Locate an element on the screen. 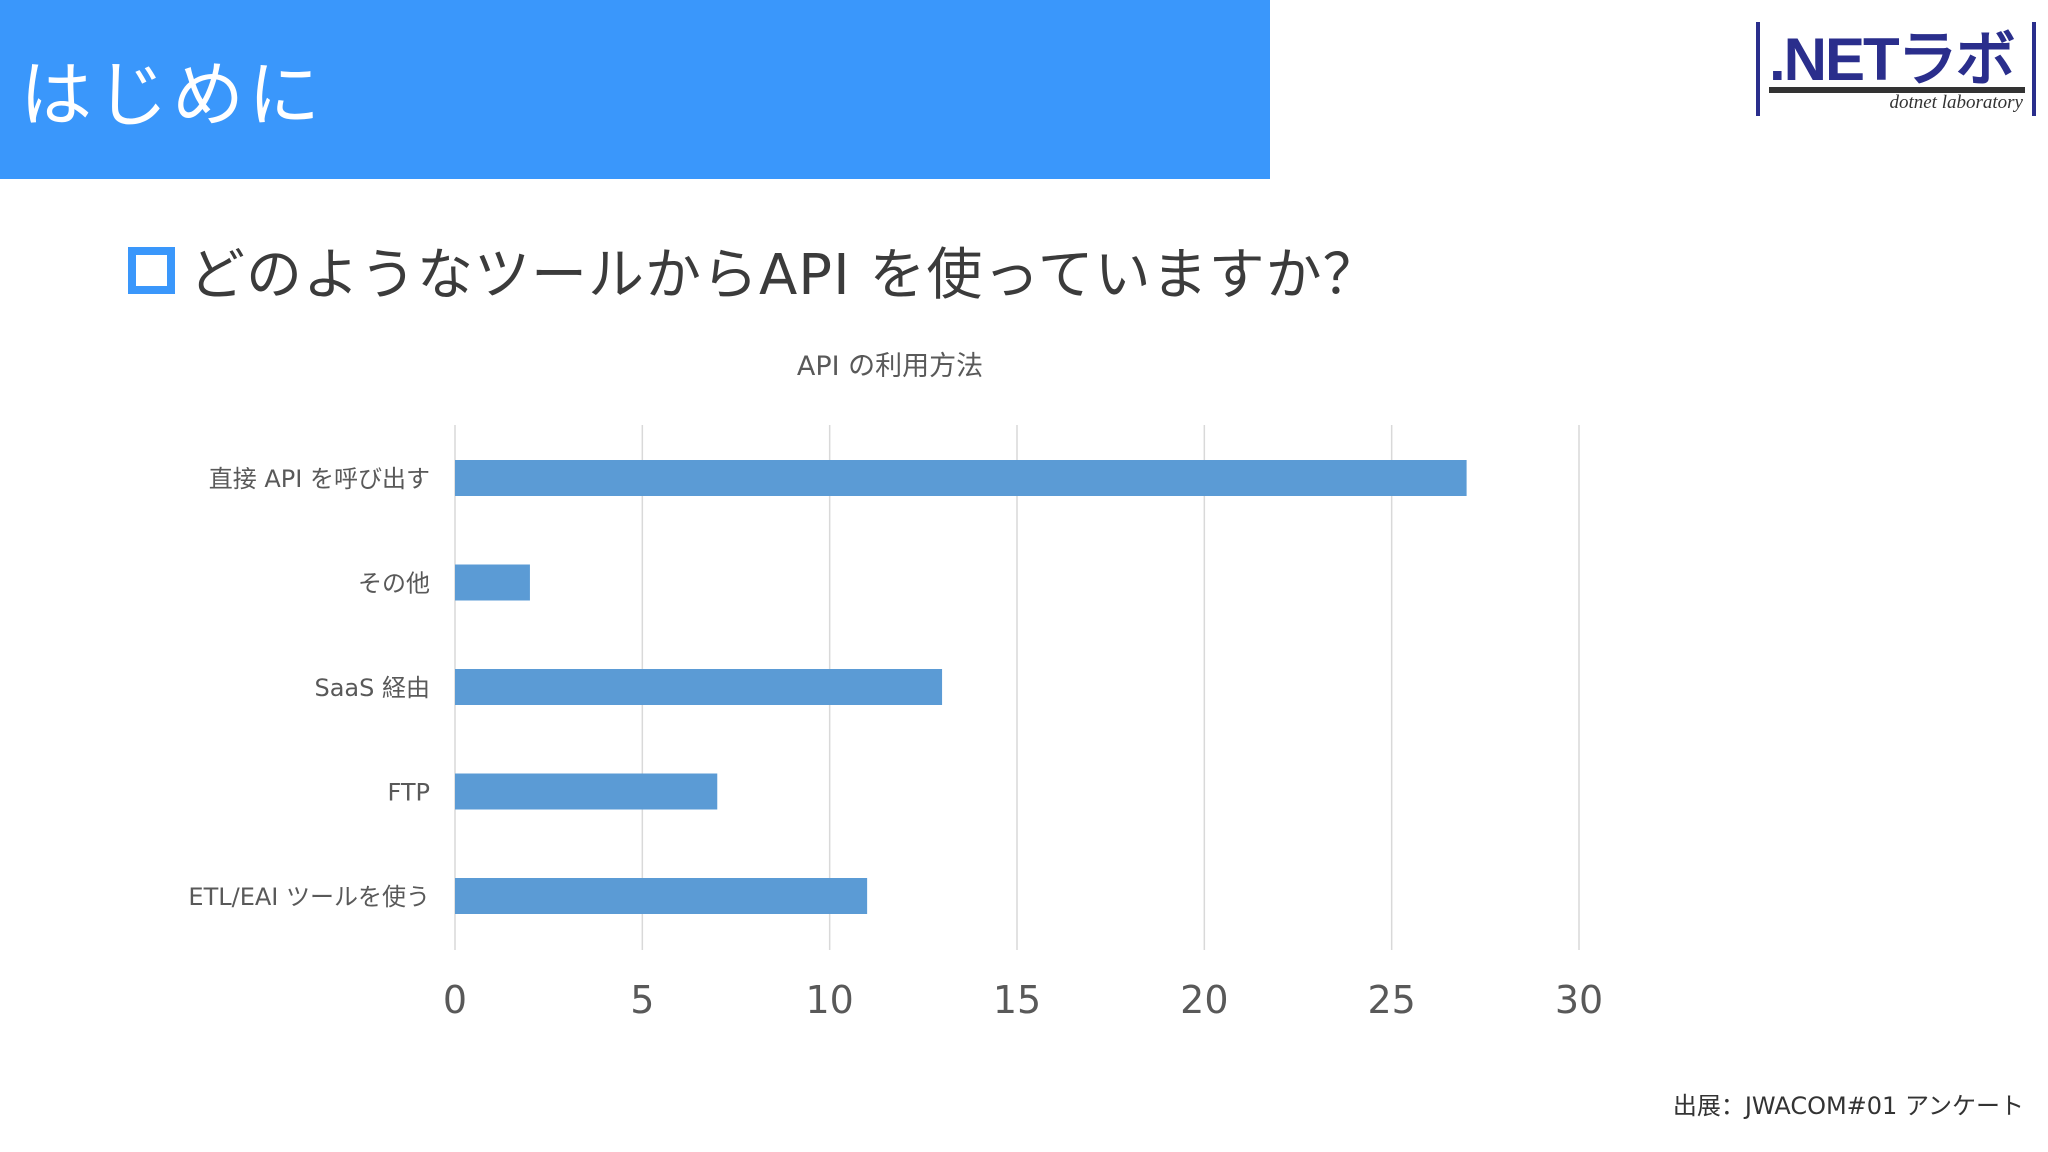 This screenshot has height=1152, width=2048. dotnet-lab-logo: .NETラボ dotnet laboratory is located at coordinates (1896, 69).